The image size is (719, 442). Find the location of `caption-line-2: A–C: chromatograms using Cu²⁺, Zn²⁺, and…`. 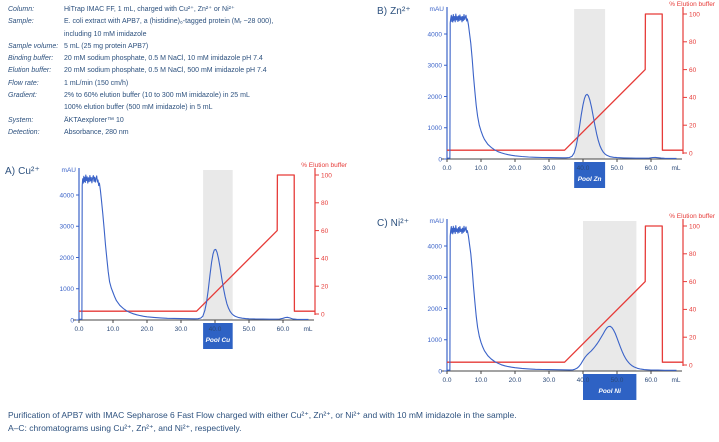

caption-line-2: A–C: chromatograms using Cu²⁺, Zn²⁺, and… is located at coordinates (125, 428).